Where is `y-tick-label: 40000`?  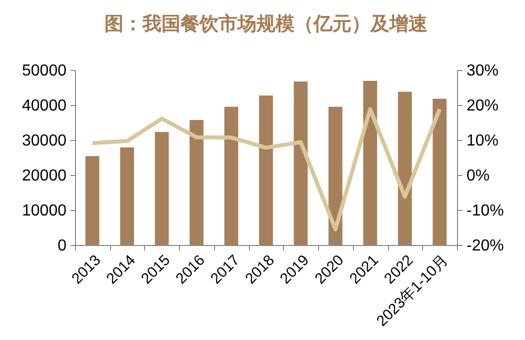 y-tick-label: 40000 is located at coordinates (44, 106).